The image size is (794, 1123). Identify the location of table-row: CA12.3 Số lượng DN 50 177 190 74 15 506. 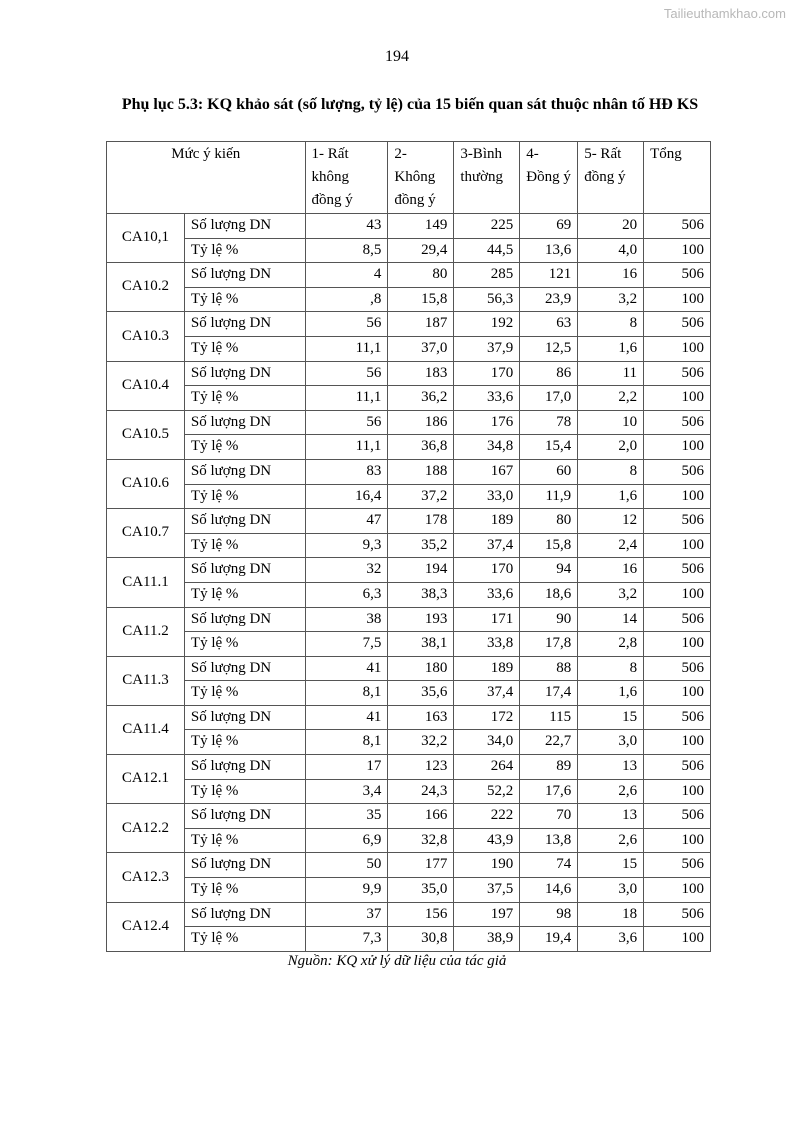
(408, 877).